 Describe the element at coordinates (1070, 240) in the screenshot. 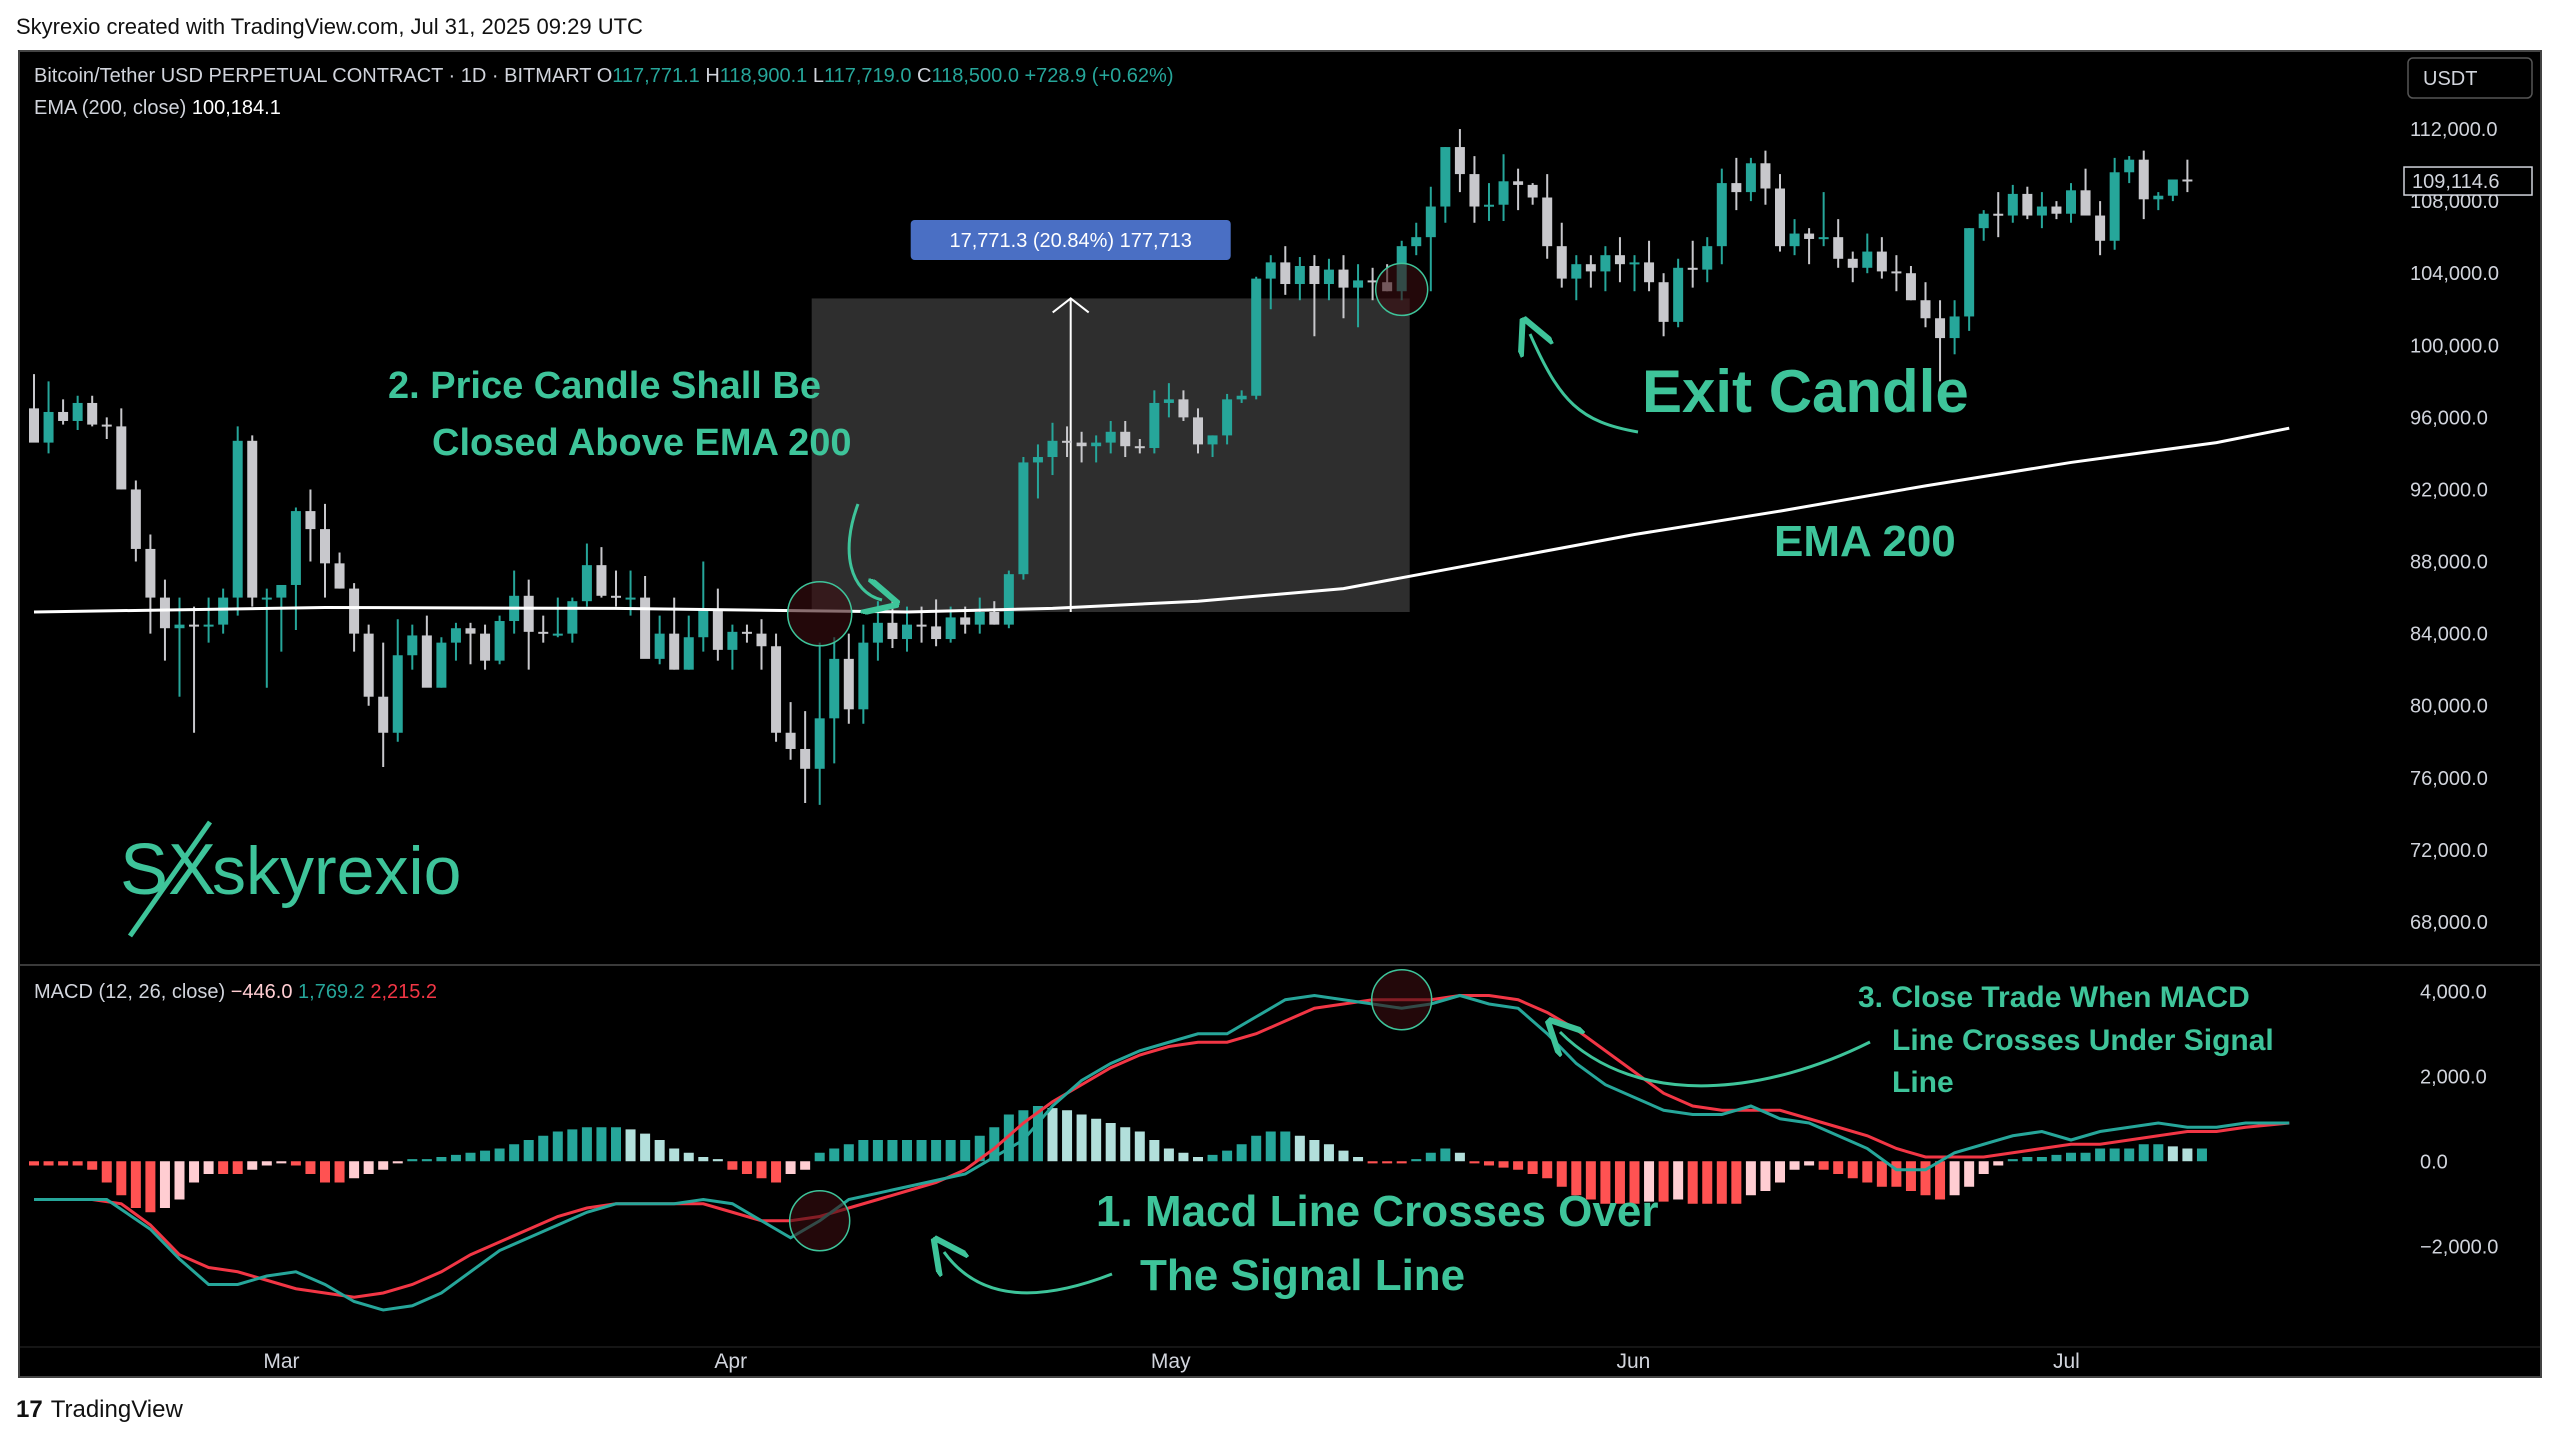

I see `measure-label-bg` at that location.